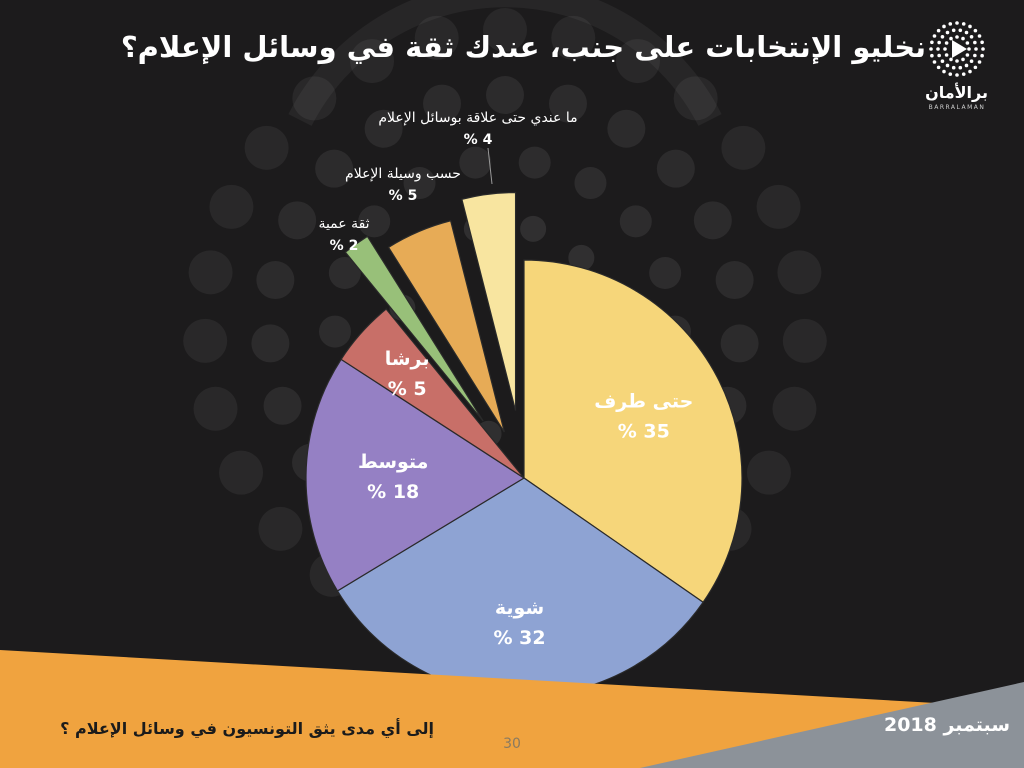 The width and height of the screenshot is (1024, 768). Describe the element at coordinates (957, 49) in the screenshot. I see `play-signal-icon` at that location.